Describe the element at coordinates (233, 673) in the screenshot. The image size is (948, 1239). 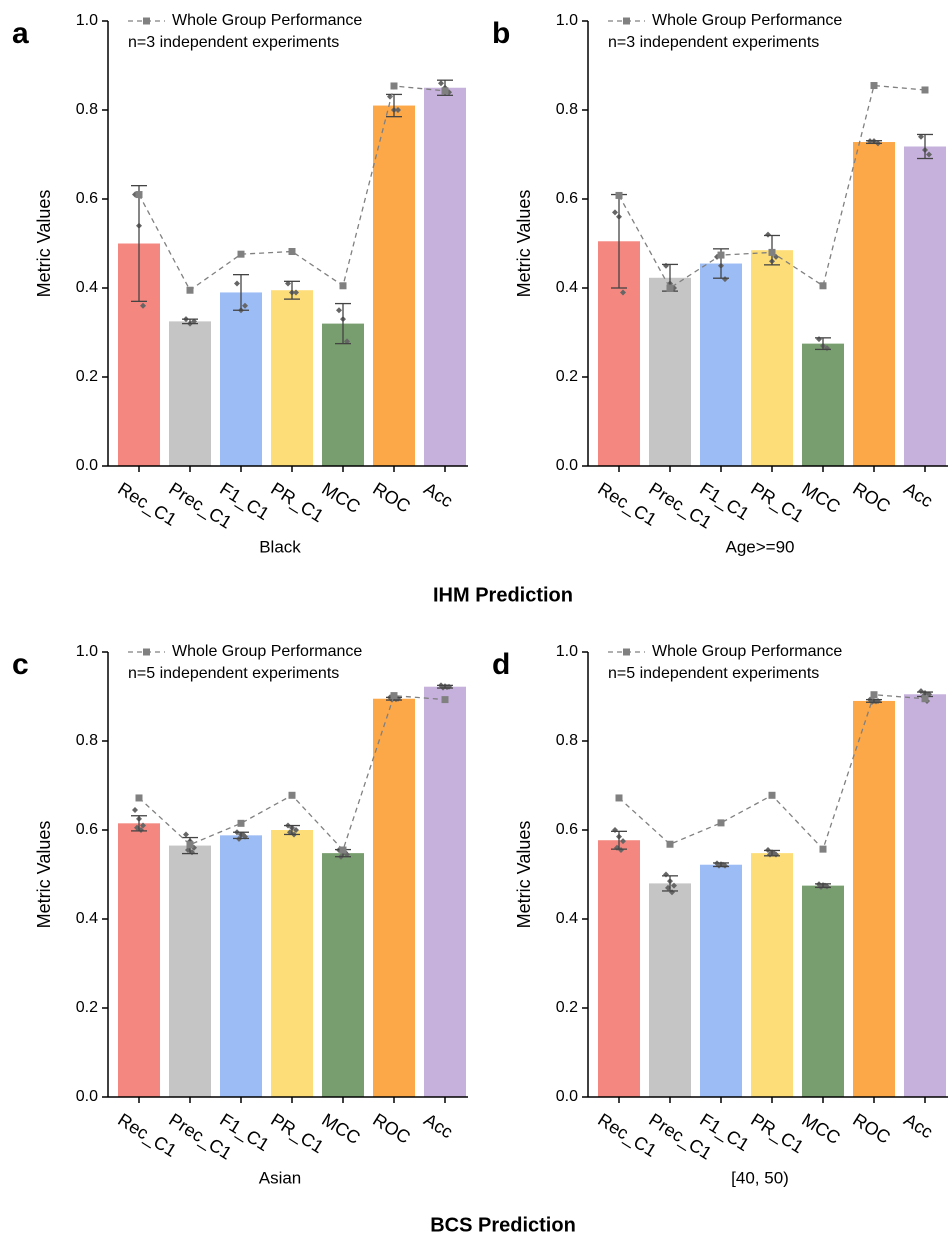
I see `note: n=5 independent experiments` at that location.